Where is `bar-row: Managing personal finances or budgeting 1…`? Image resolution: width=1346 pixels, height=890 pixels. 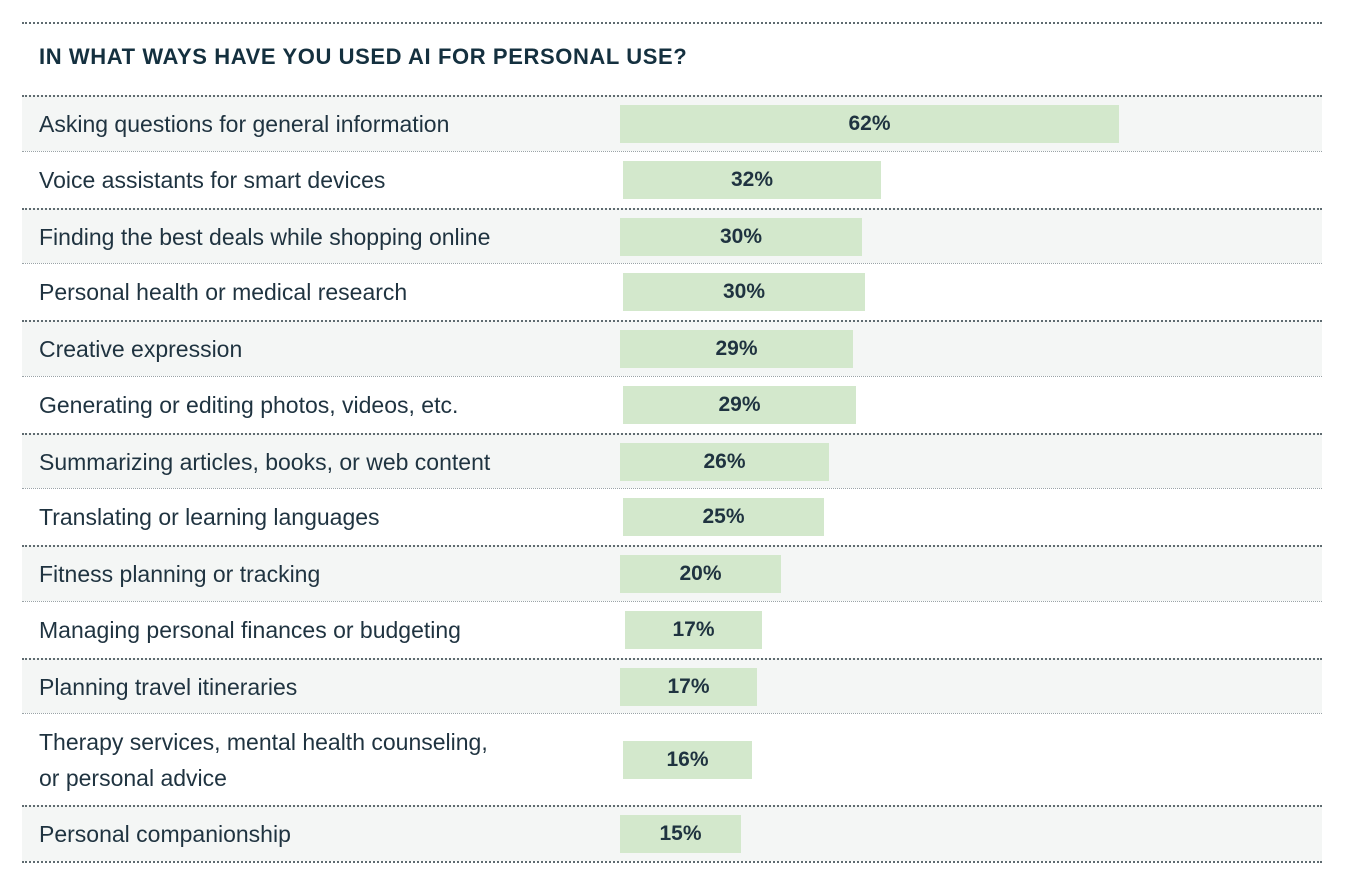 bar-row: Managing personal finances or budgeting 1… is located at coordinates (672, 629).